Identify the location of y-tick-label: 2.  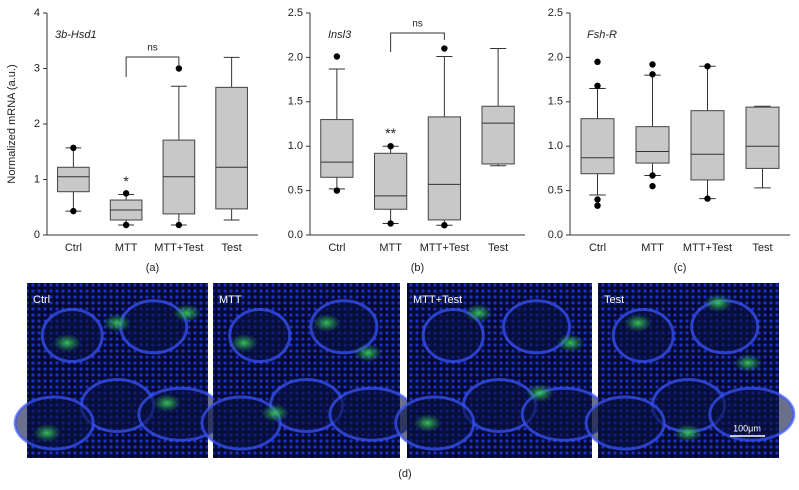
(37, 124).